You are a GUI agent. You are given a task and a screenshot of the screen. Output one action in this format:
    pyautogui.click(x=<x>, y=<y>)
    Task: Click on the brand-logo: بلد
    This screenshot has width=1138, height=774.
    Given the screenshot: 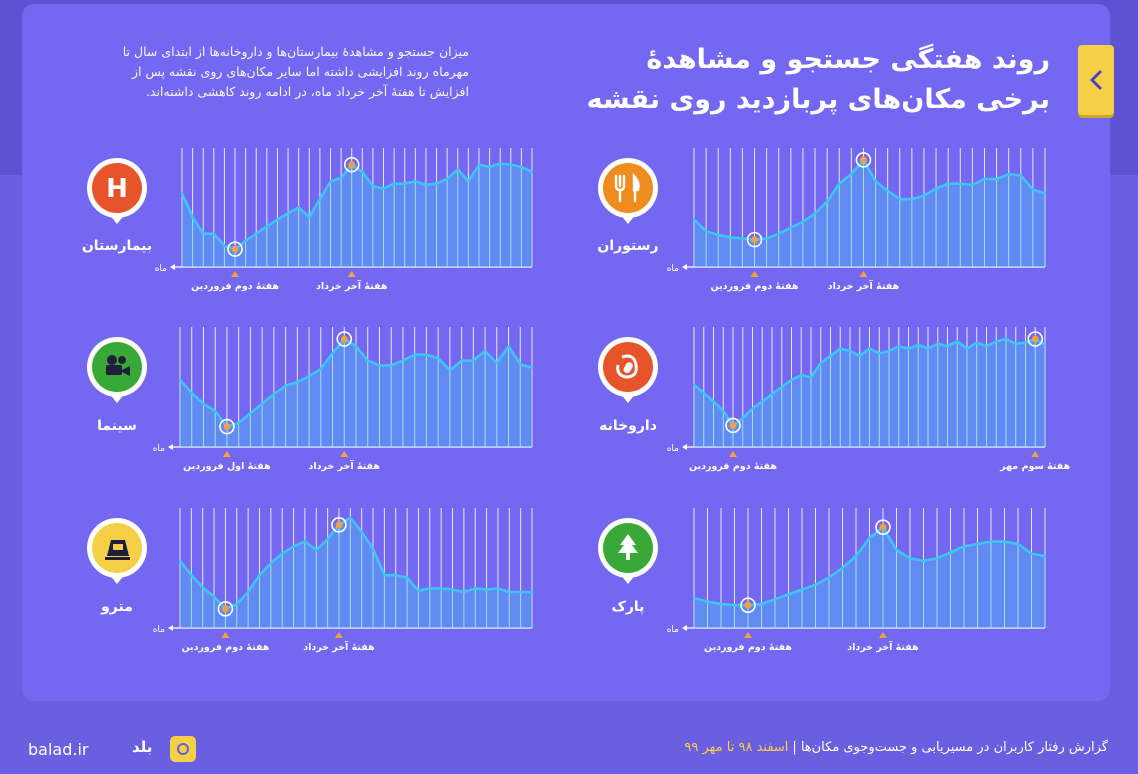 What is the action you would take?
    pyautogui.click(x=164, y=750)
    